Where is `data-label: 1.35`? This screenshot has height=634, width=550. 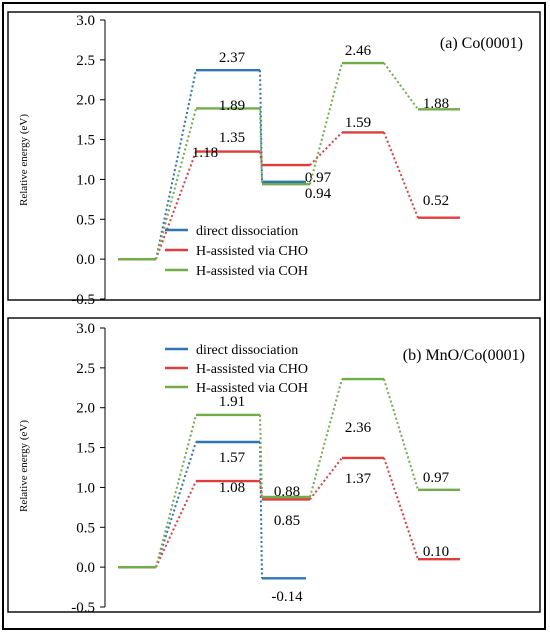 data-label: 1.35 is located at coordinates (232, 138).